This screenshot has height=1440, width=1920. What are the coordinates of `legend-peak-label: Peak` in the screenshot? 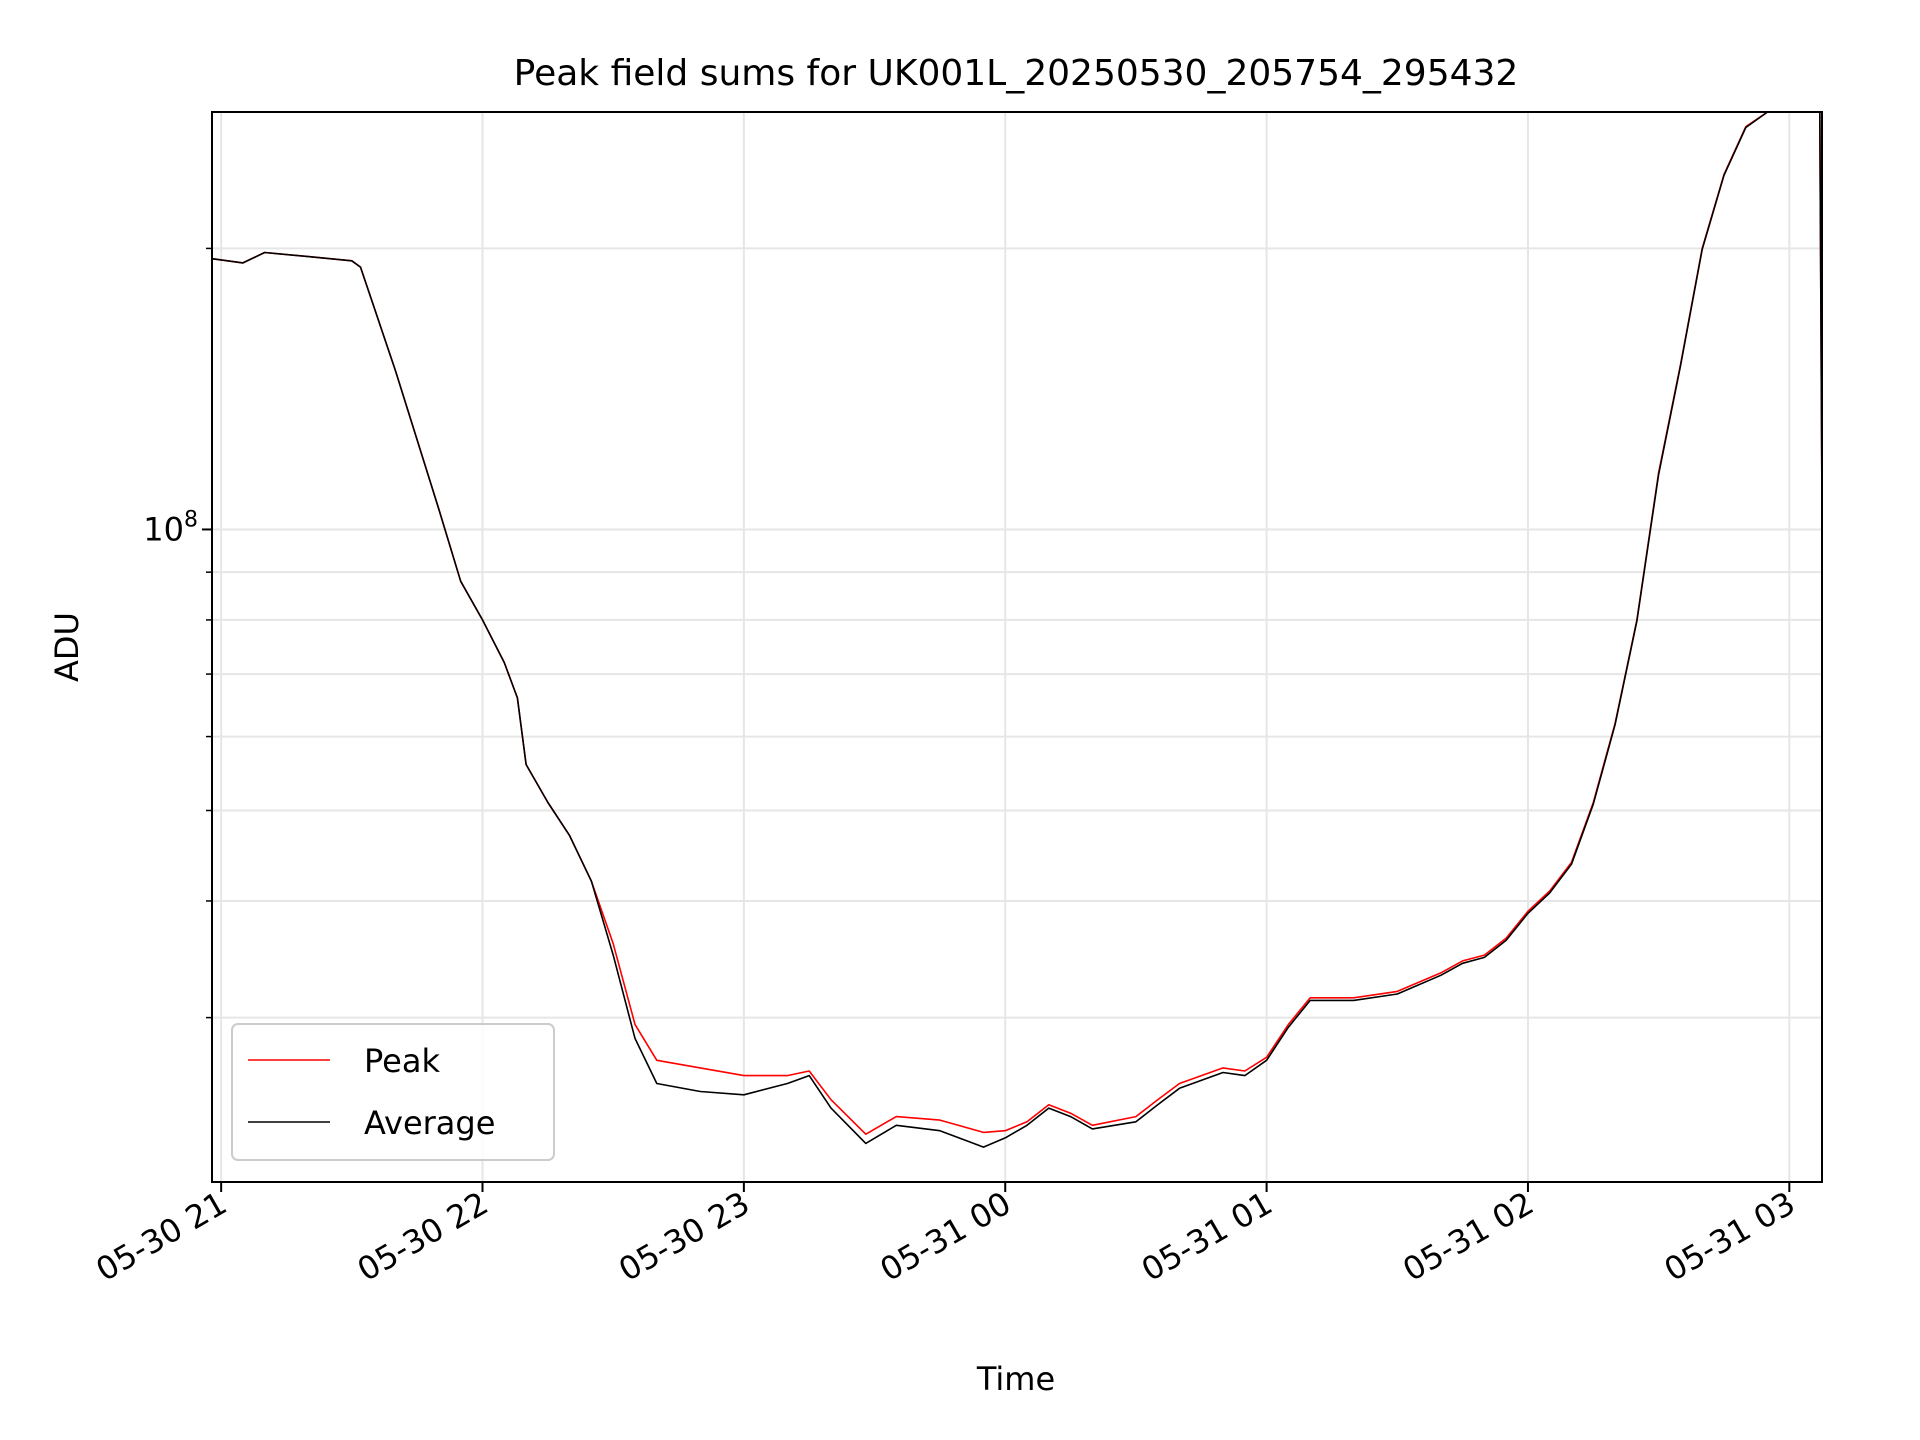 It's located at (402, 1061).